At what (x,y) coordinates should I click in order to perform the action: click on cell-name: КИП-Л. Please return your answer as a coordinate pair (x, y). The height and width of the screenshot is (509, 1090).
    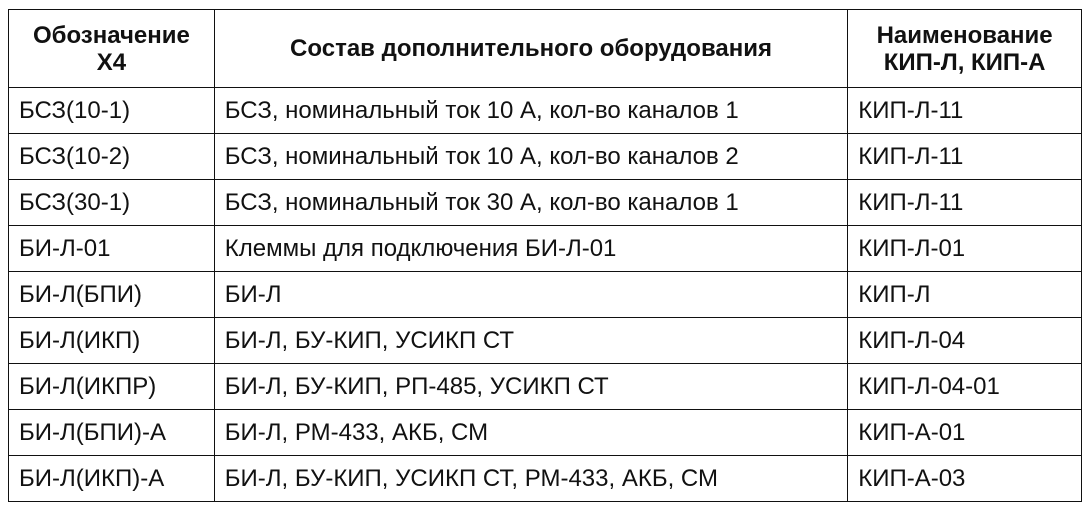
    Looking at the image, I should click on (964, 294).